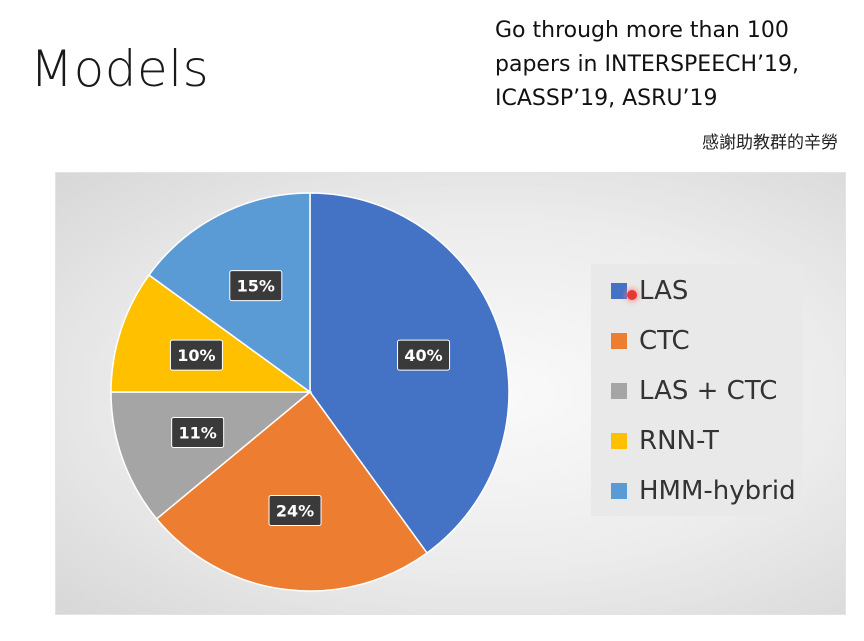 This screenshot has width=864, height=641. Describe the element at coordinates (642, 30) in the screenshot. I see `note-line-1: Go through more than 100` at that location.